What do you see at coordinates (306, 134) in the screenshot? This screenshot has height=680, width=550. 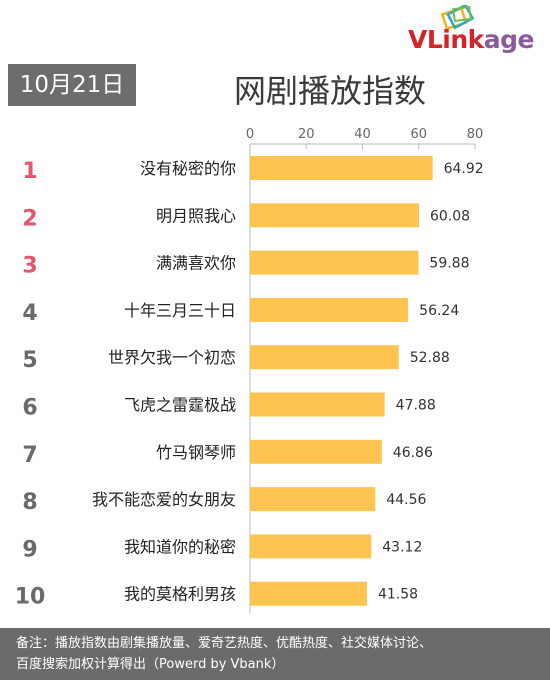 I see `x-tick-label: 20` at bounding box center [306, 134].